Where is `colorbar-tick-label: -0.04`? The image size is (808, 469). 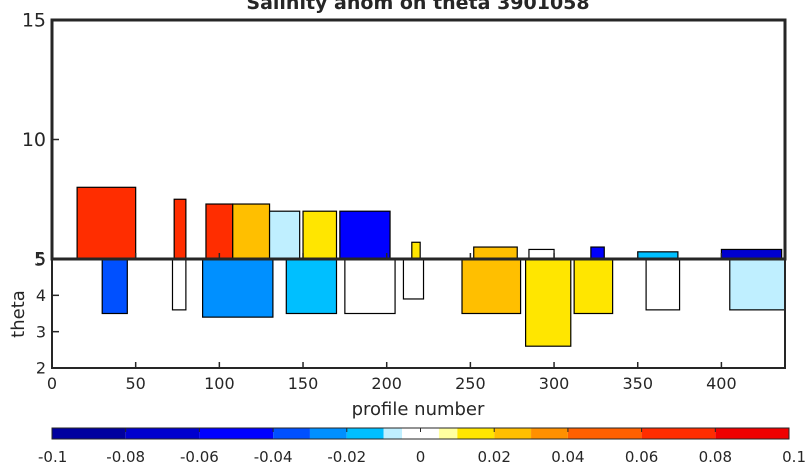
colorbar-tick-label: -0.04 is located at coordinates (273, 457).